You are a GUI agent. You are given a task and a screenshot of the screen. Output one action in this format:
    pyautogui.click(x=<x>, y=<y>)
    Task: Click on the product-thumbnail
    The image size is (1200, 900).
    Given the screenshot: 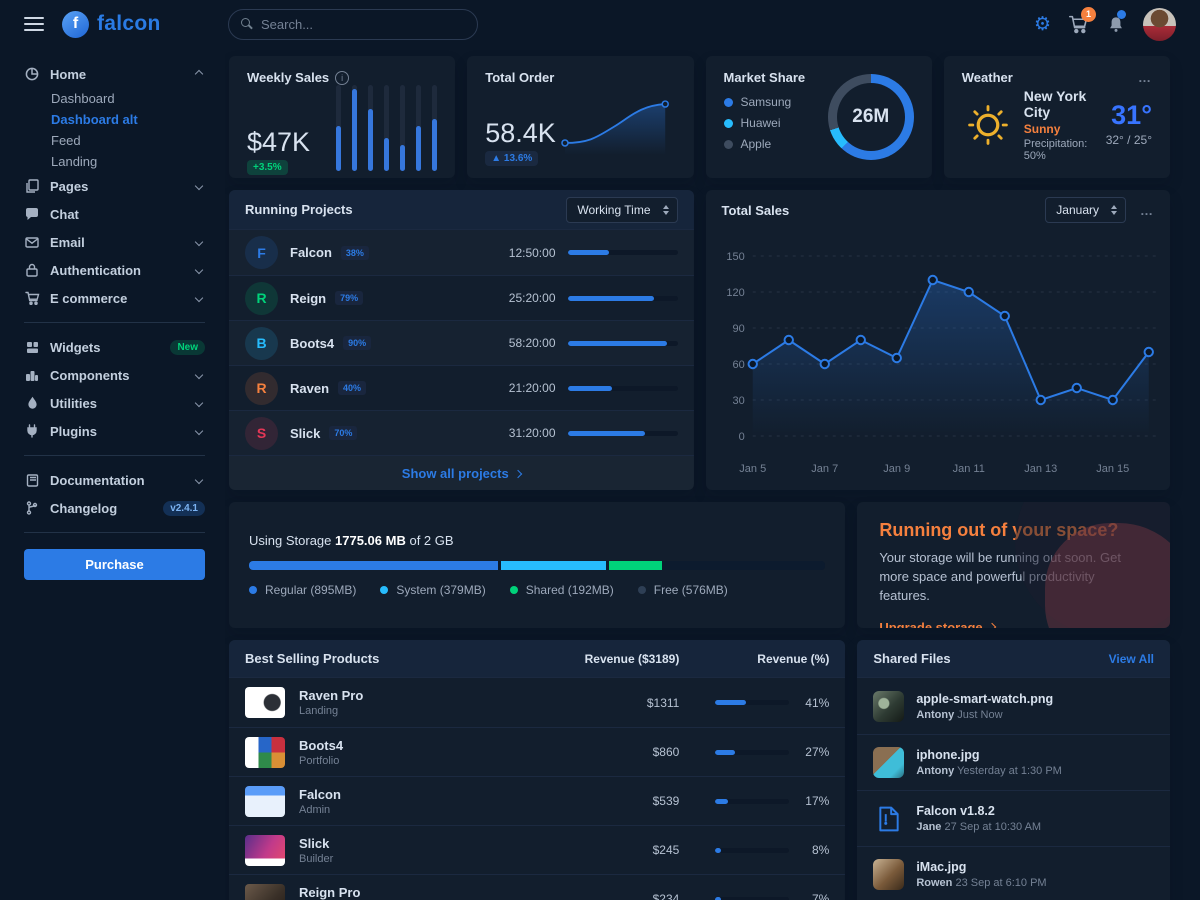 What is the action you would take?
    pyautogui.click(x=265, y=702)
    